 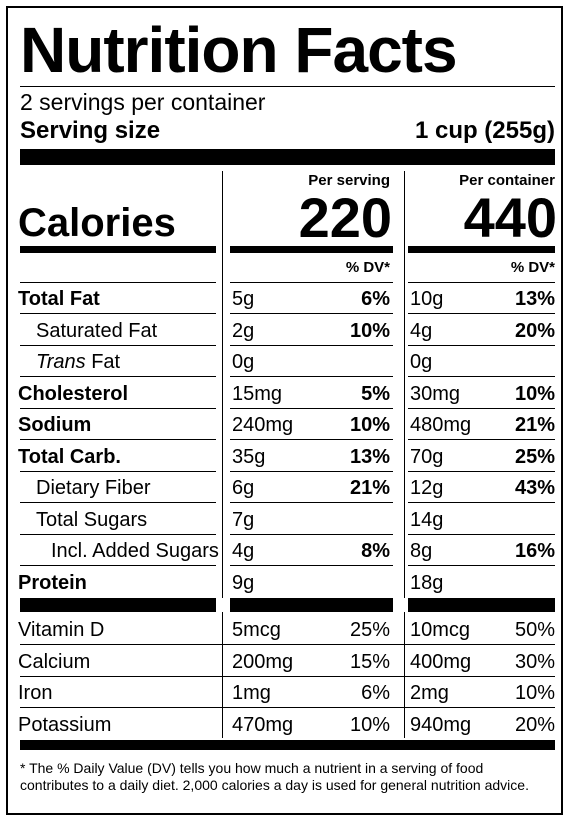 What do you see at coordinates (251, 693) in the screenshot?
I see `serving-amount: 1mg` at bounding box center [251, 693].